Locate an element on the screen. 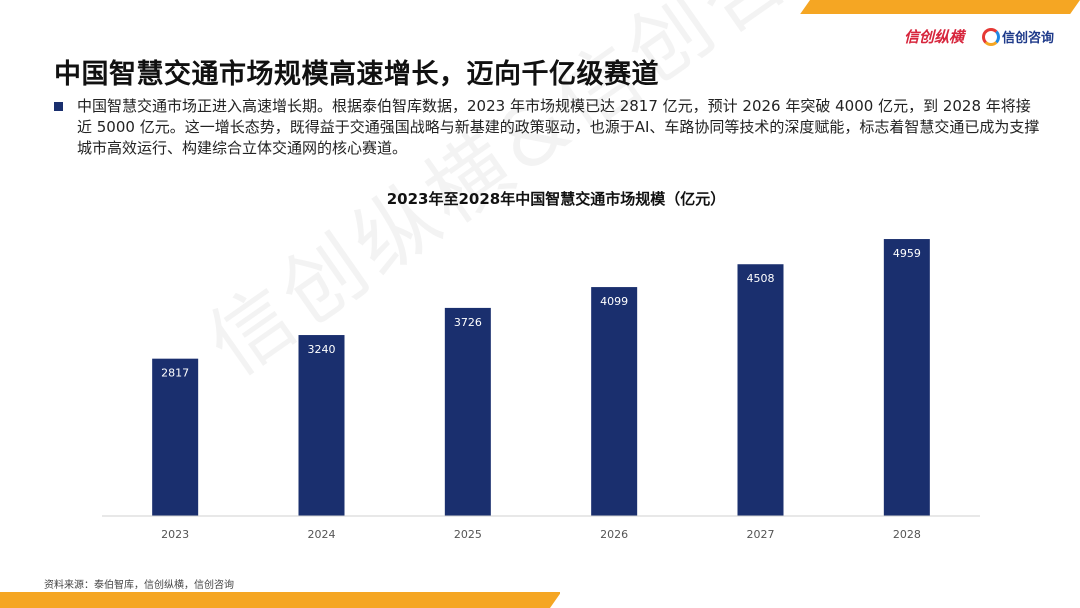 This screenshot has height=608, width=1080. page-title: 中国智慧交通市场规模高速增长，迈向千亿级赛道 is located at coordinates (356, 74).